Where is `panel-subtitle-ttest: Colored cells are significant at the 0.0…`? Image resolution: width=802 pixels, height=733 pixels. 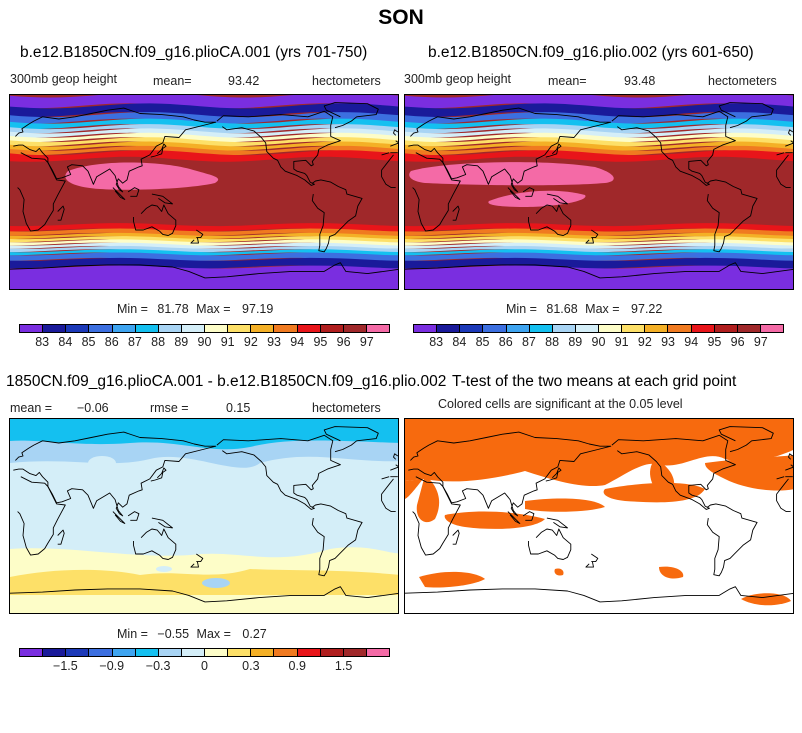 panel-subtitle-ttest: Colored cells are significant at the 0.0… is located at coordinates (560, 404).